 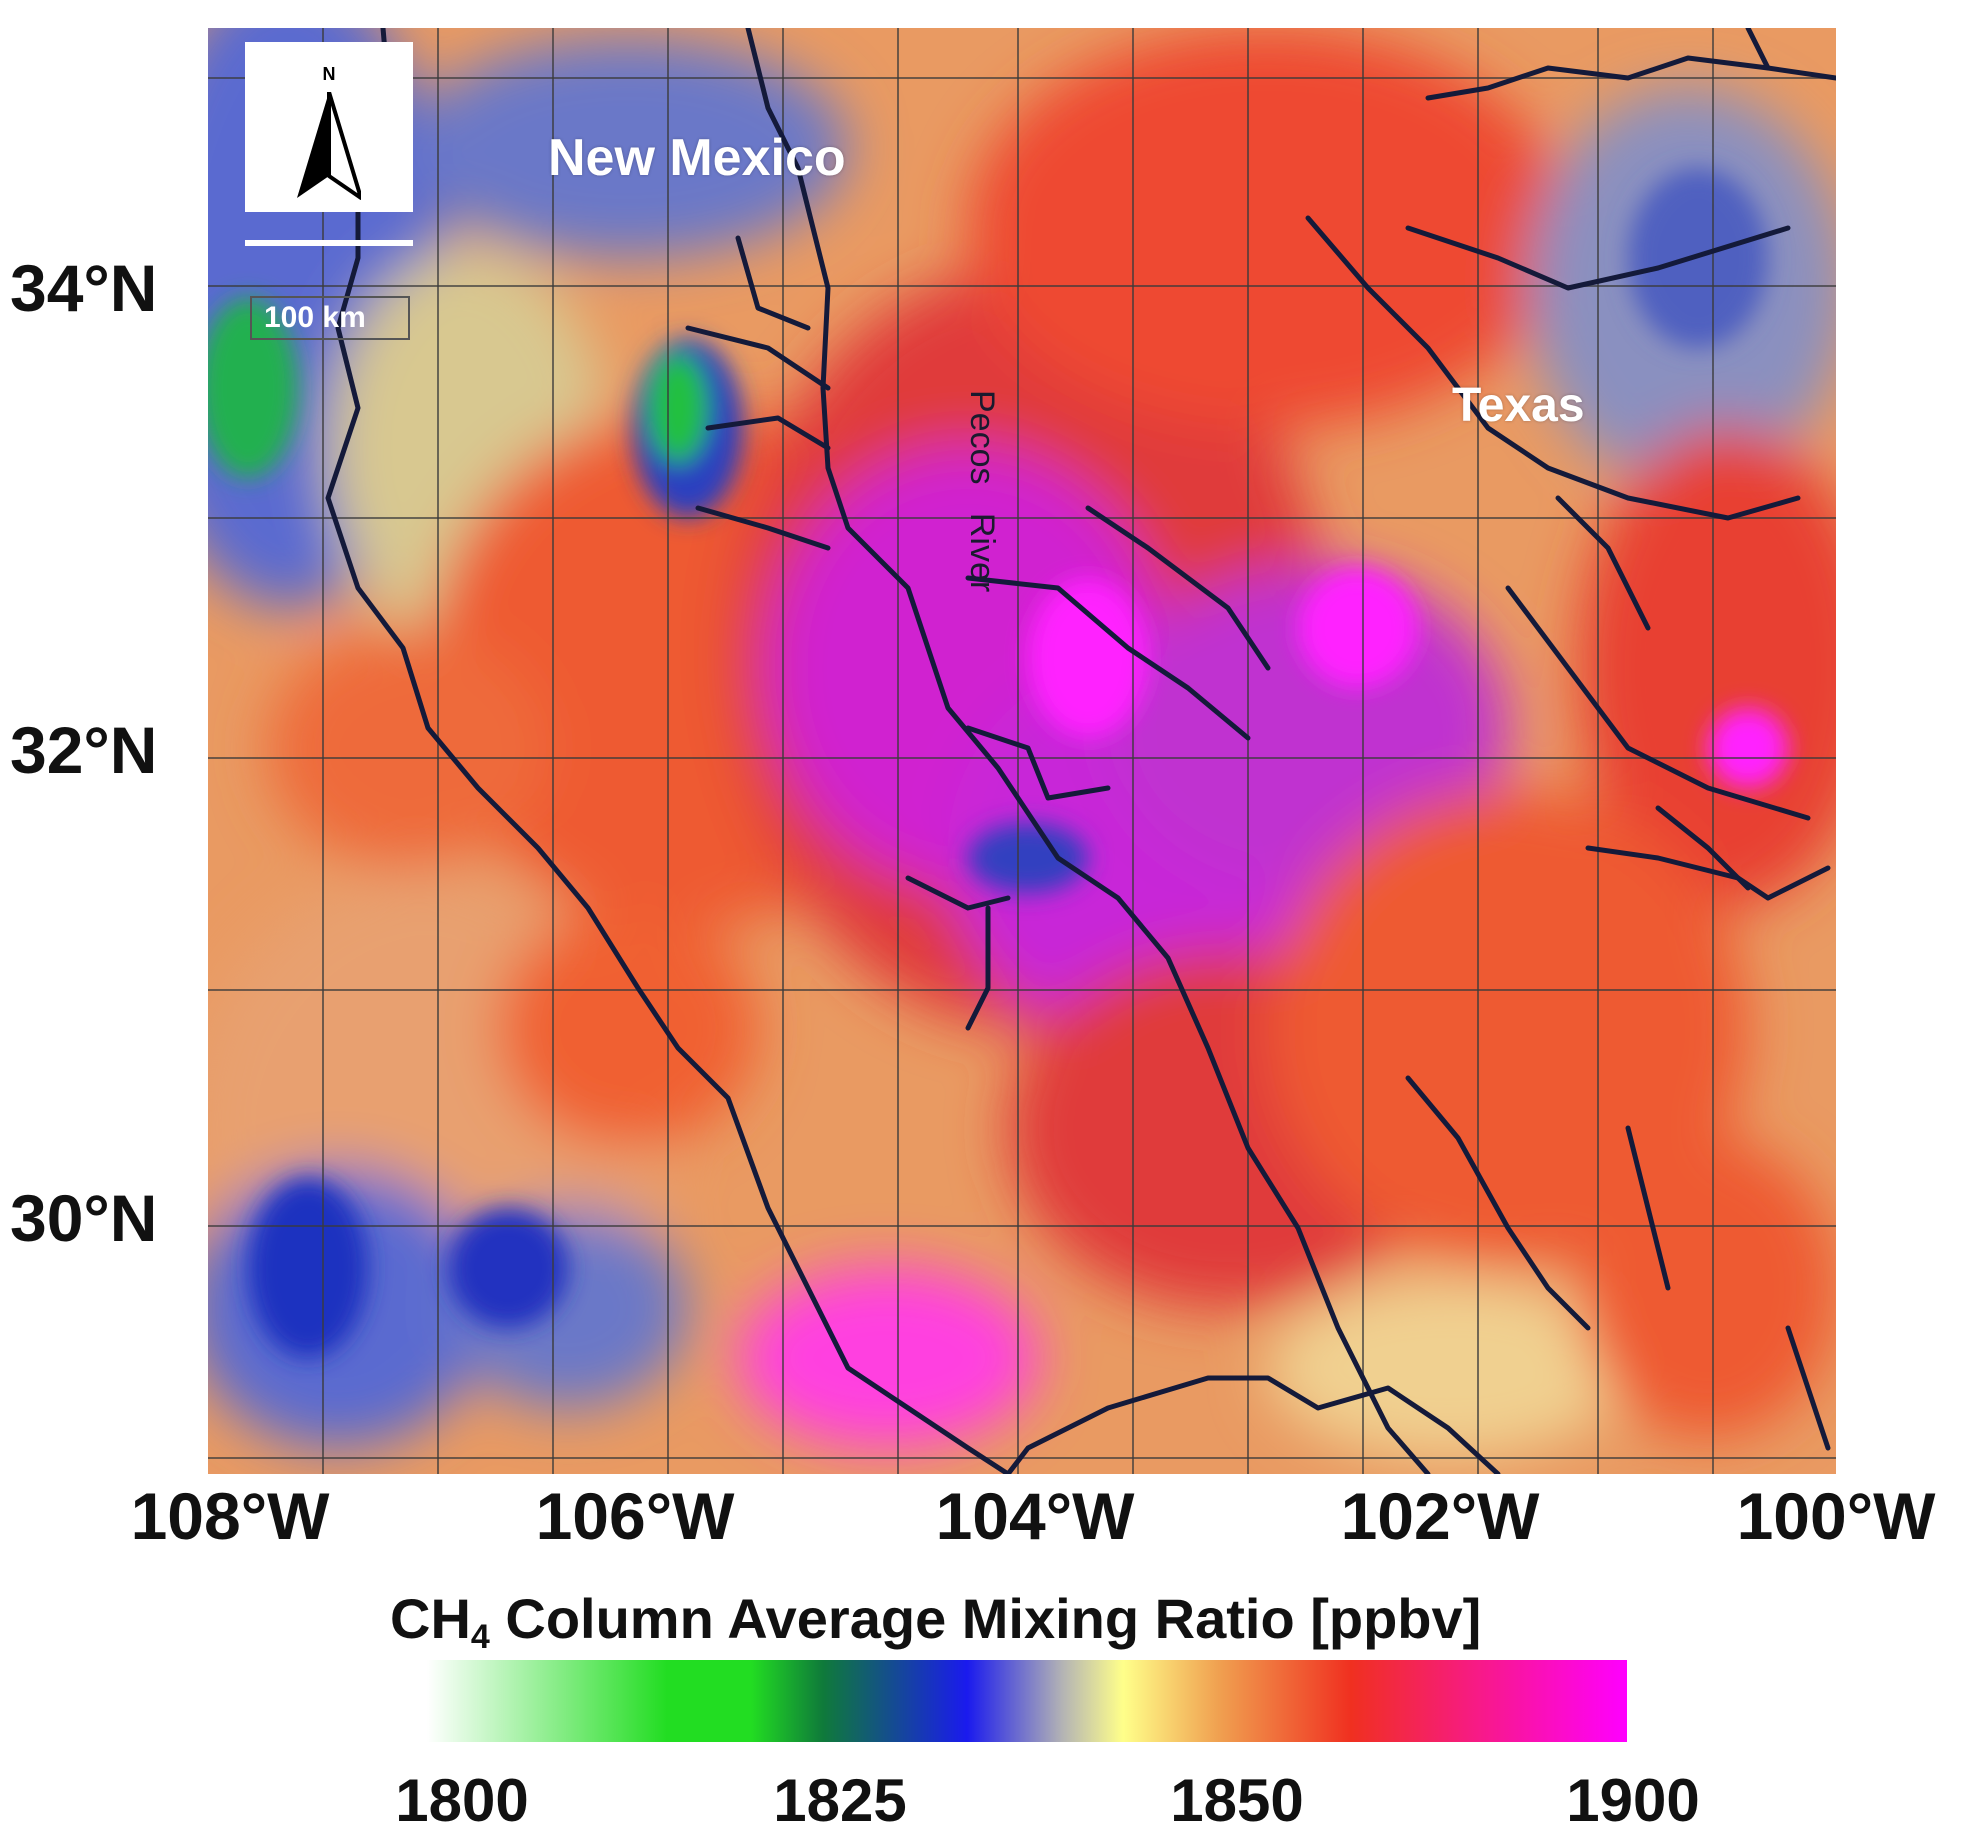 I want to click on lat-label-30: 30°N, so click(x=84, y=1218).